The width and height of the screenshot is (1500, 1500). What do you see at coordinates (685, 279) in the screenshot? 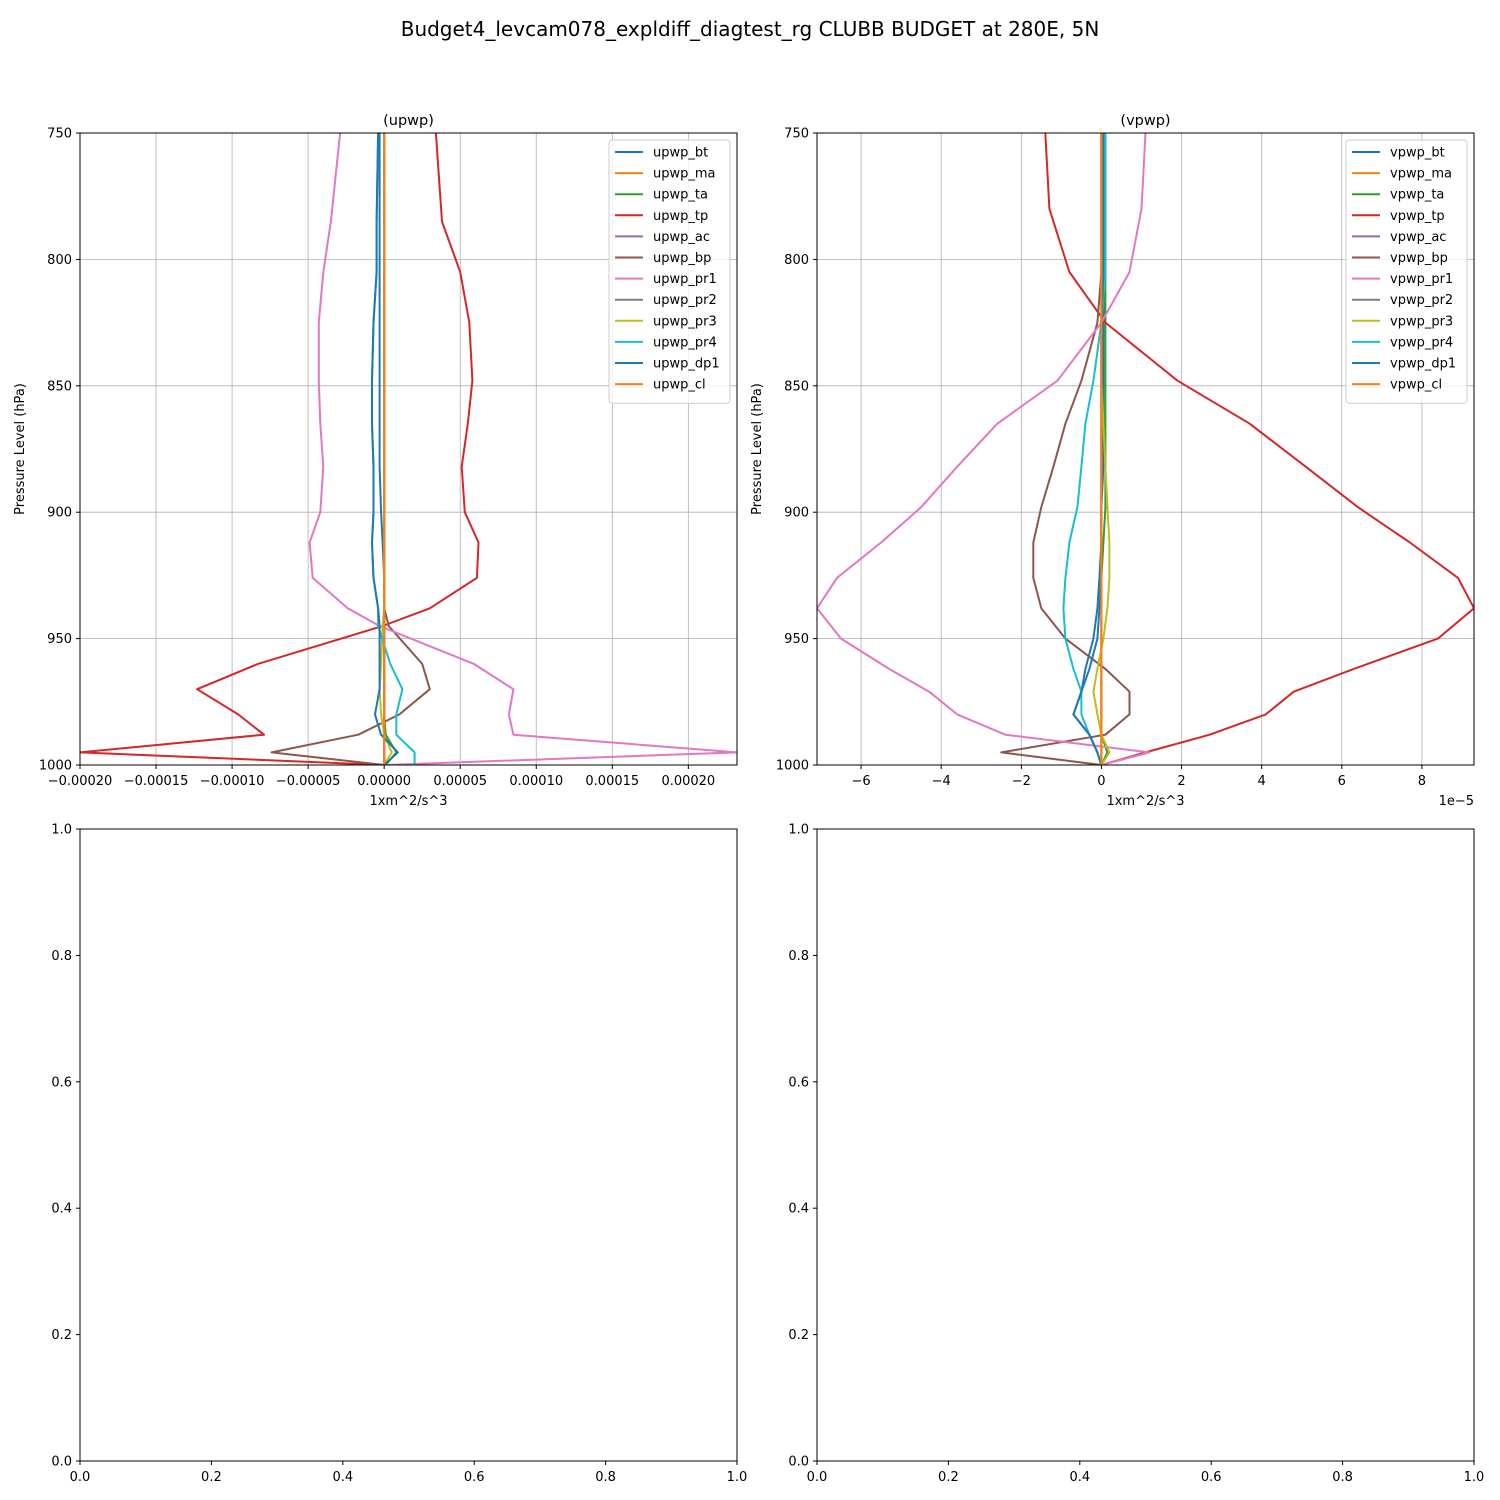
I see `legend-label-upwp_pr1: upwp_pr1` at bounding box center [685, 279].